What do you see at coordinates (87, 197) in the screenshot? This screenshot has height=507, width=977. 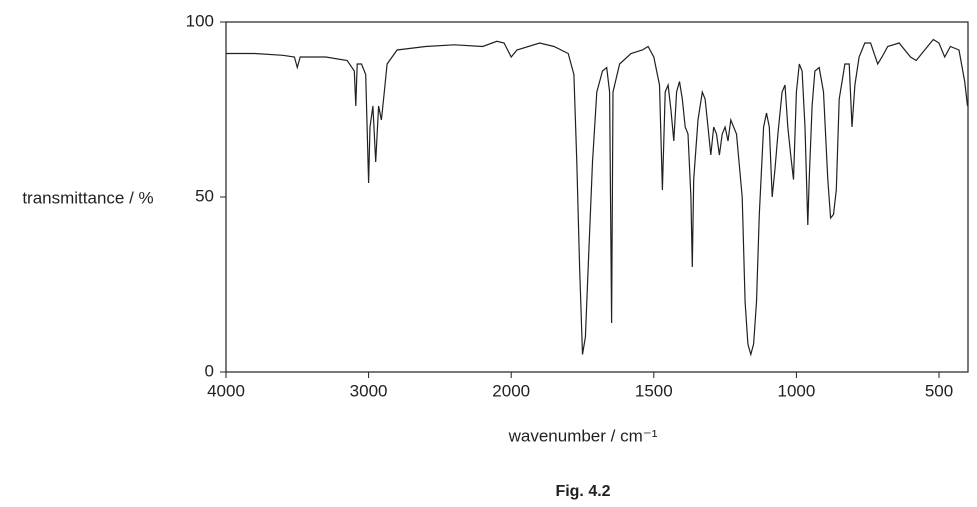 I see `y-axis-label: transmittance / %` at bounding box center [87, 197].